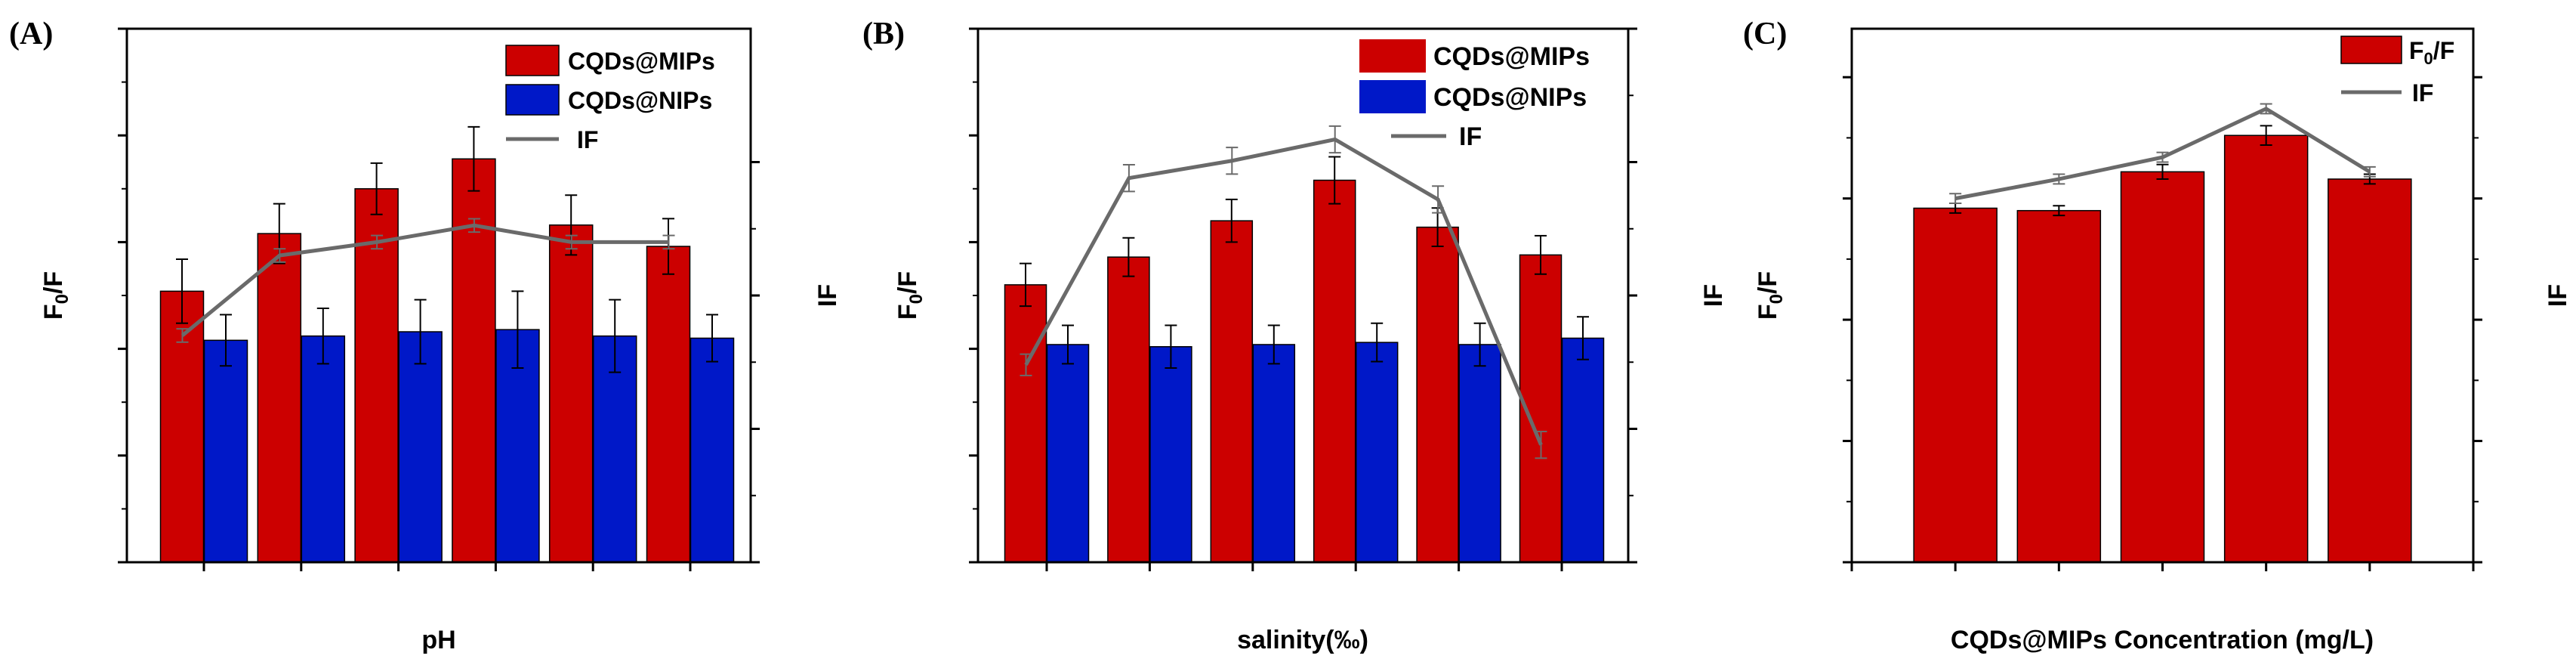 The height and width of the screenshot is (665, 2576). I want to click on y-axis-right-b, so click(1632, 295).